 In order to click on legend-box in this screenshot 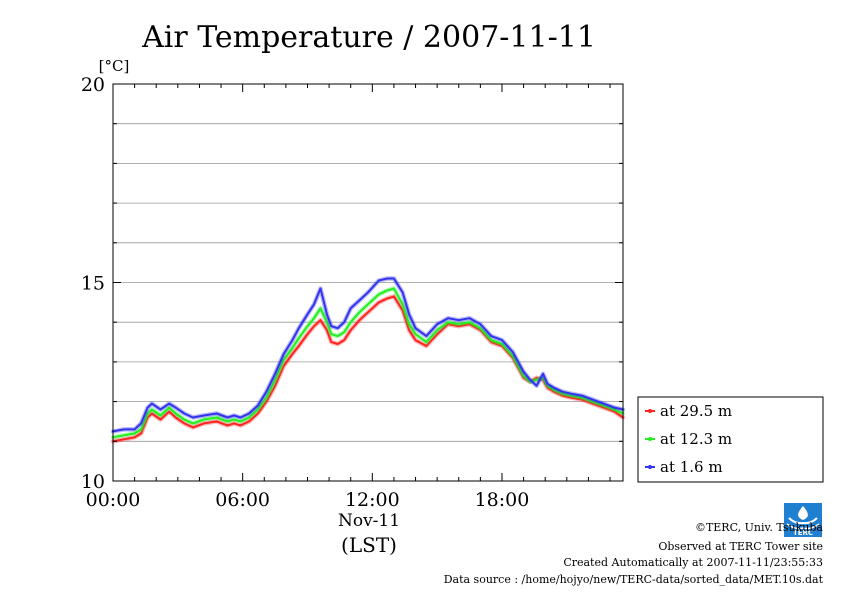, I will do `click(730, 439)`.